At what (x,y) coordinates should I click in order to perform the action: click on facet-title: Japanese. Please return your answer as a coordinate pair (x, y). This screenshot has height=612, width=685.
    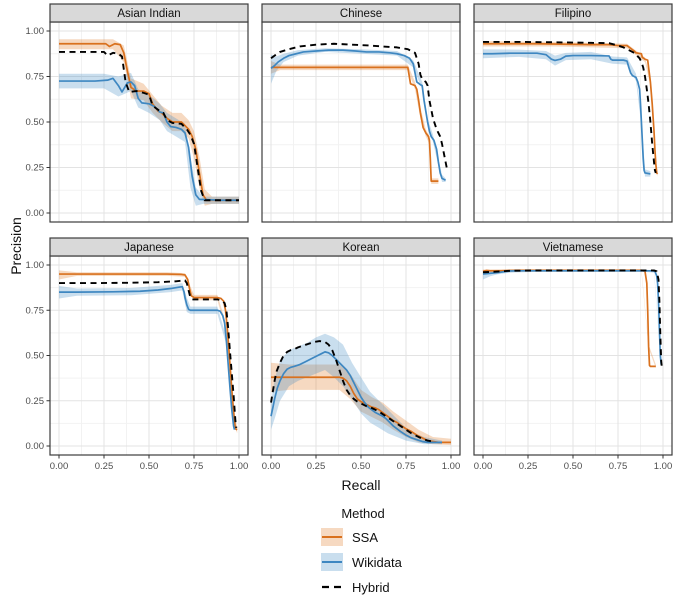
    Looking at the image, I should click on (149, 248).